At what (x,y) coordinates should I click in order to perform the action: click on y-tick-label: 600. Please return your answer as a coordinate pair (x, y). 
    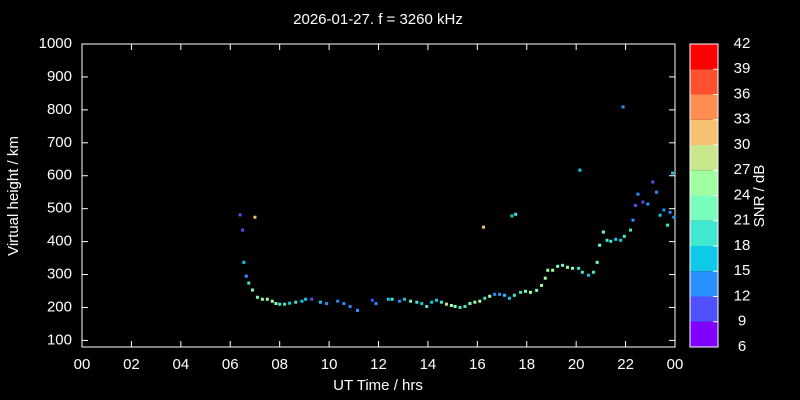
    Looking at the image, I should click on (59, 175).